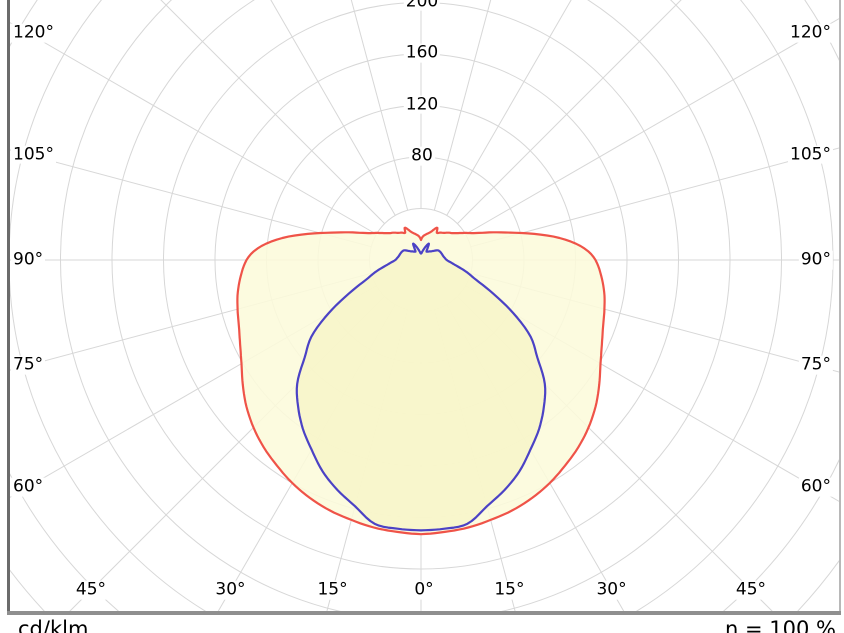  What do you see at coordinates (810, 154) in the screenshot?
I see `angle-label-right-105: 105°` at bounding box center [810, 154].